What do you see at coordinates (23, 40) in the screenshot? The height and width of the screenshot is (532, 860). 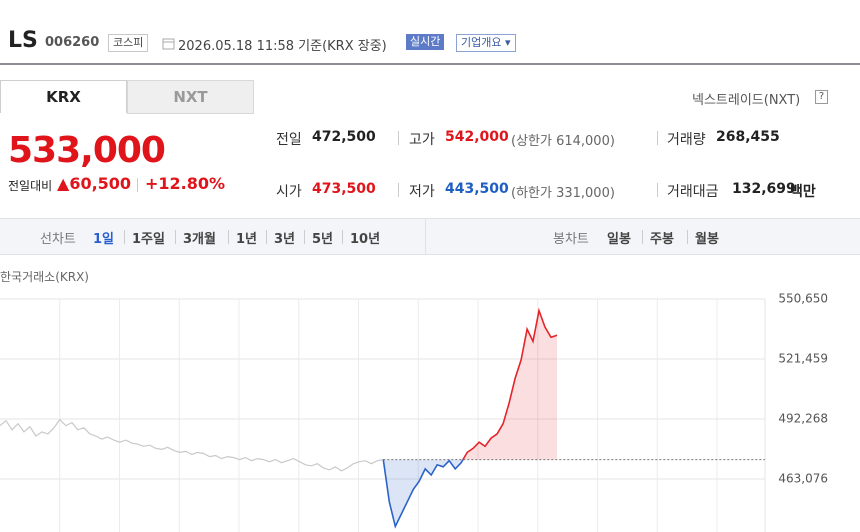 I see `stock-name: LS` at bounding box center [23, 40].